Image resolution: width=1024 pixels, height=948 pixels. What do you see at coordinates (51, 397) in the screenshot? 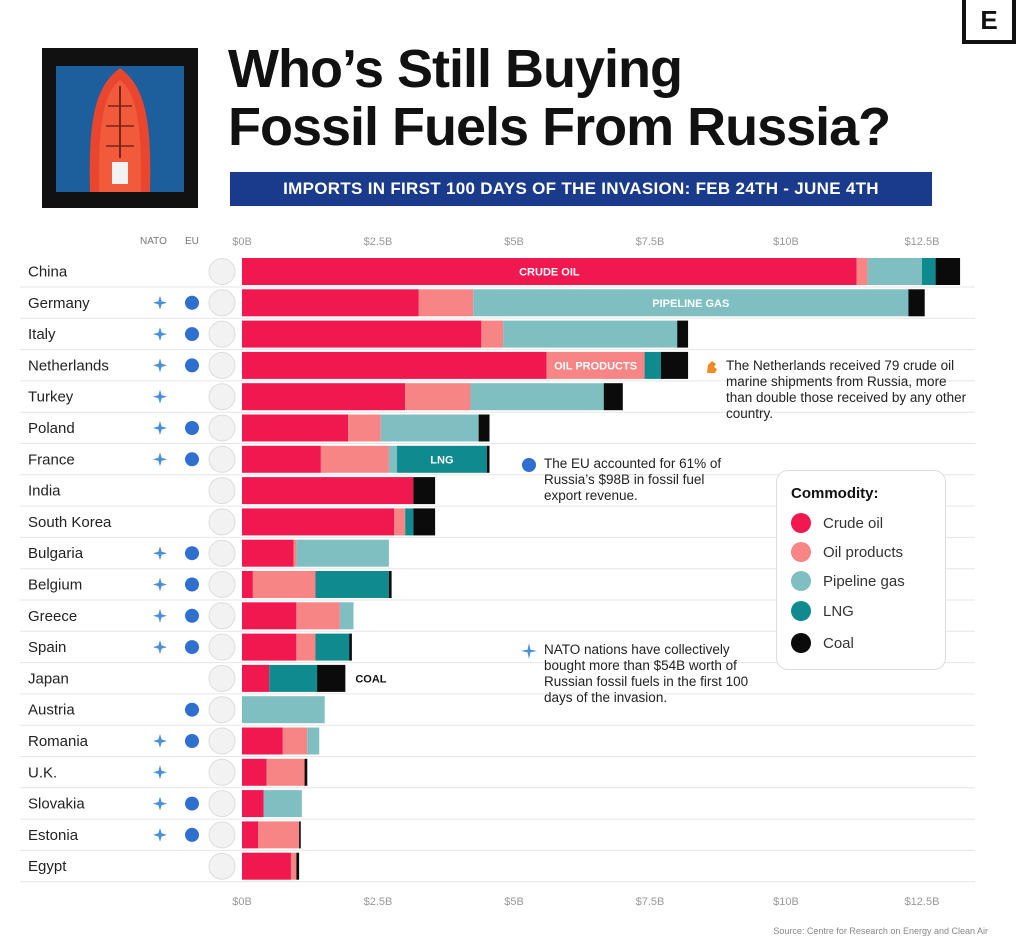
I see `country-label-turkey: Turkey` at bounding box center [51, 397].